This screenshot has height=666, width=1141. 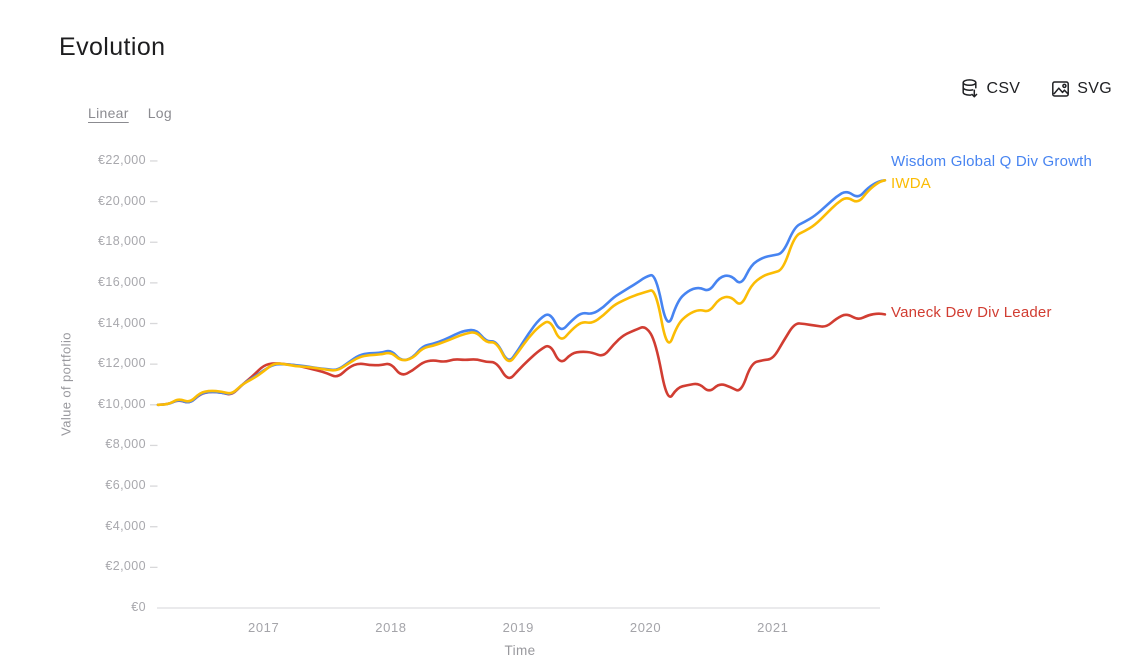 What do you see at coordinates (125, 525) in the screenshot?
I see `y-tick-label: €4,000` at bounding box center [125, 525].